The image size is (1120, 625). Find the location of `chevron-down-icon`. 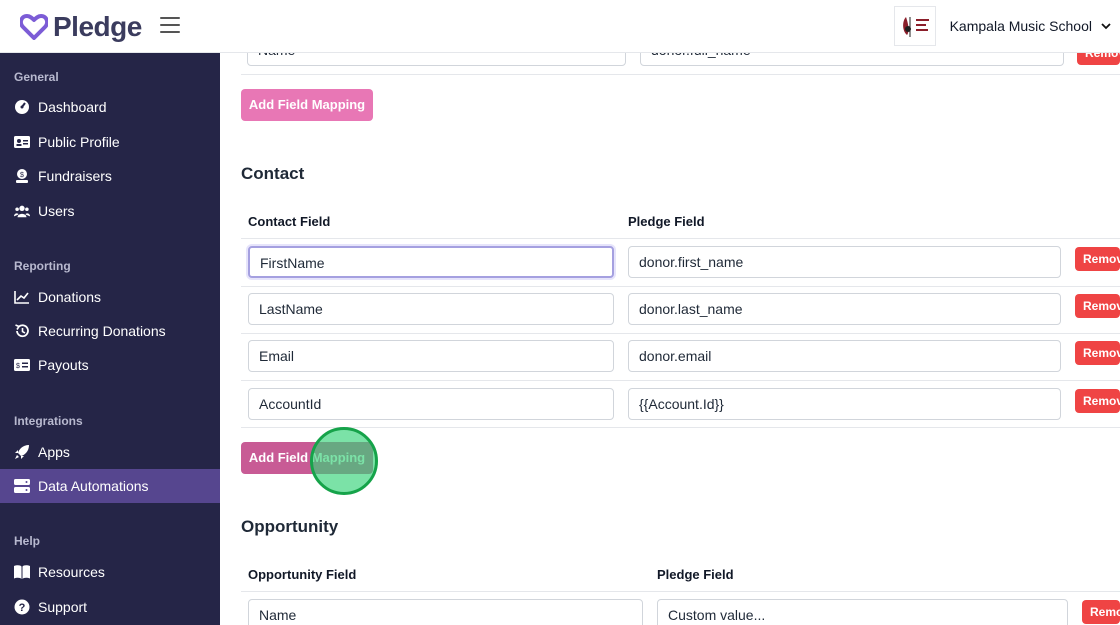

chevron-down-icon is located at coordinates (1106, 26).